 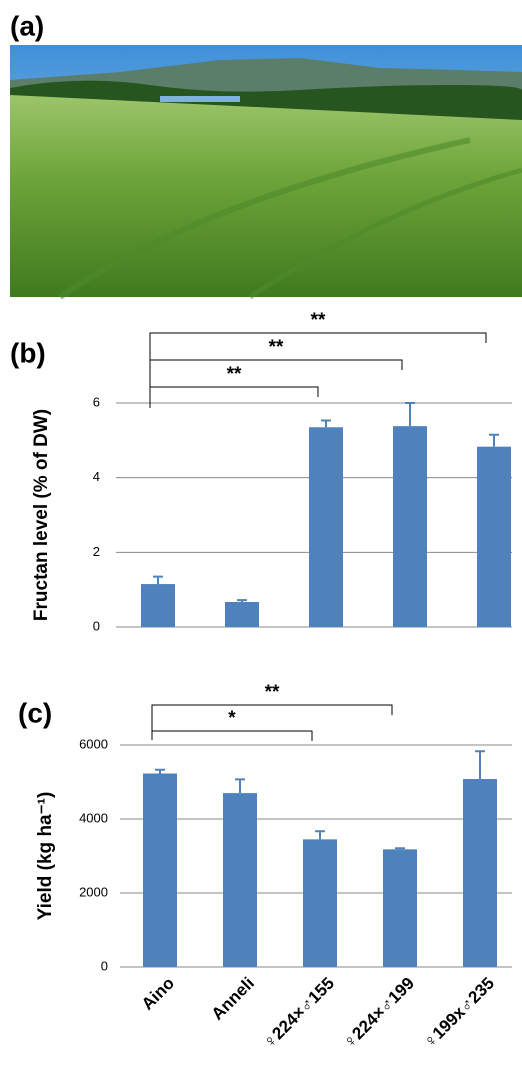 I want to click on y-tick-label: 4000, so click(x=93, y=817).